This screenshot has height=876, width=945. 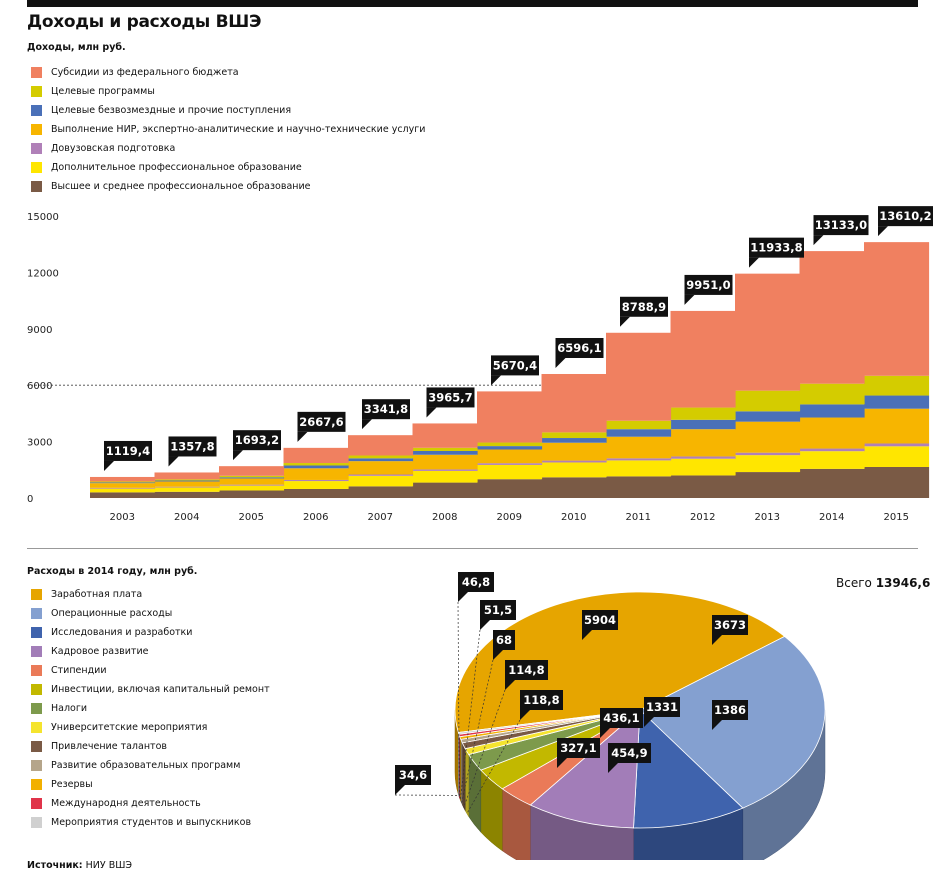 What do you see at coordinates (112, 571) in the screenshot?
I see `expense-subtitle: Расходы в 2014 году, млн руб.` at bounding box center [112, 571].